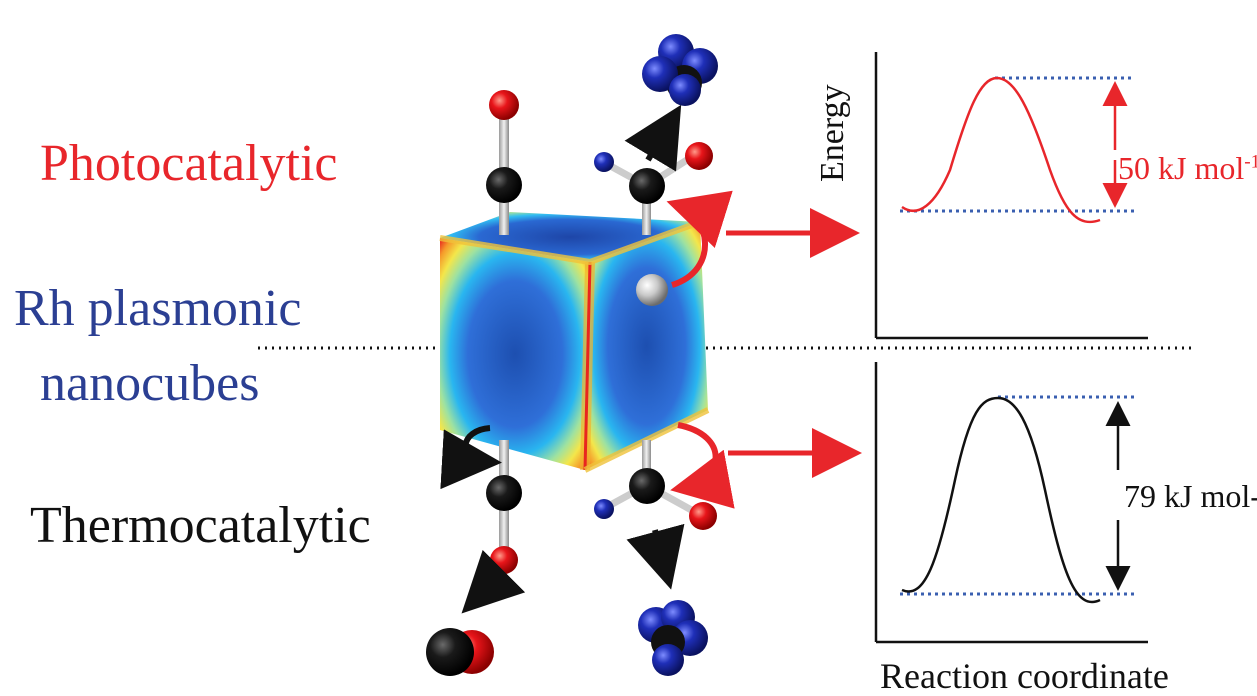 This screenshot has width=1257, height=696. Describe the element at coordinates (832, 133) in the screenshot. I see `y-axis-label-energy: Energy` at that location.